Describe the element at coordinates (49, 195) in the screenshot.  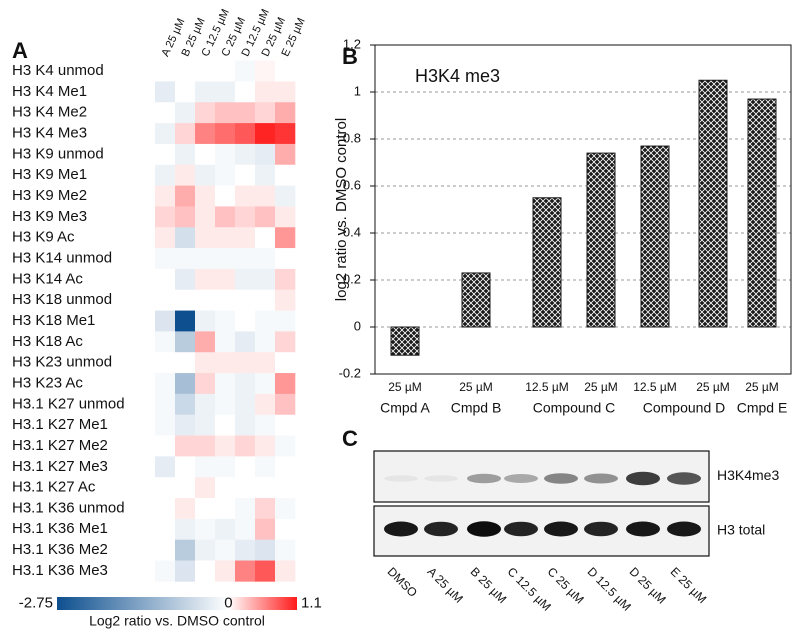
I see `row-label: H3 K9 Me2` at that location.